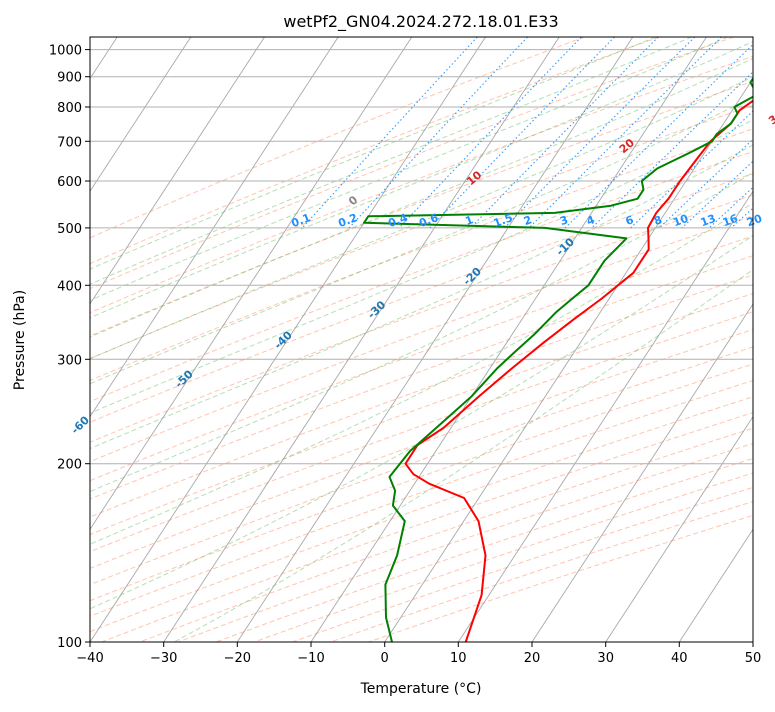  What do you see at coordinates (65, 51) in the screenshot?
I see `y-tick-label: 1000` at bounding box center [65, 51].